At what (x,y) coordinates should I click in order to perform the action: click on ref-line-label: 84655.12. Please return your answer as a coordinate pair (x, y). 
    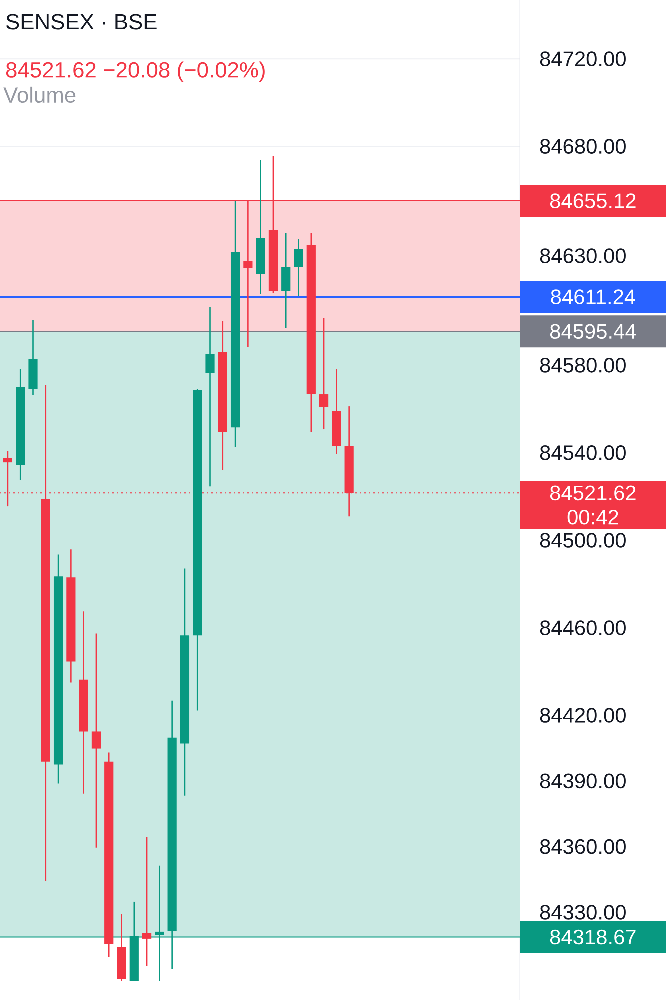
    Looking at the image, I should click on (593, 201).